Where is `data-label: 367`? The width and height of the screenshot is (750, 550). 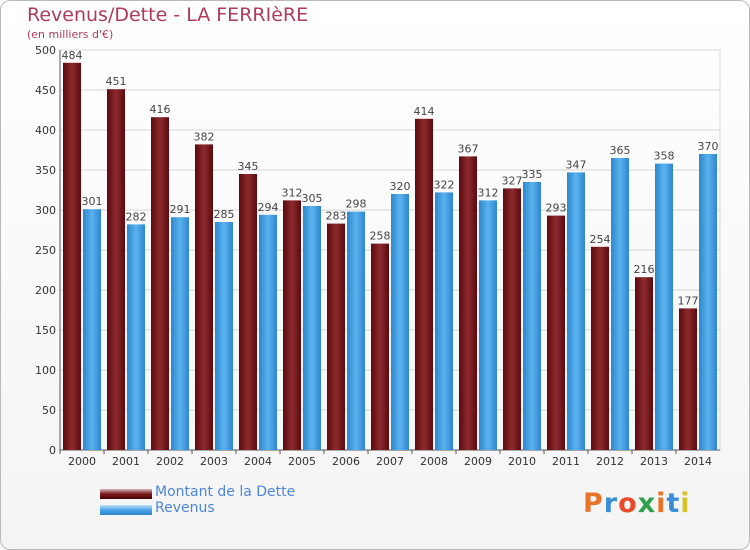
data-label: 367 is located at coordinates (468, 148).